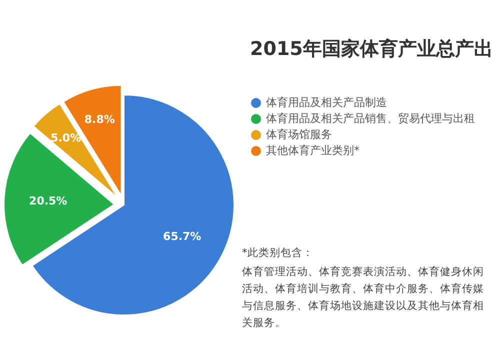 The image size is (500, 362). Describe the element at coordinates (299, 135) in the screenshot. I see `legend-label: 体育场馆服务` at that location.